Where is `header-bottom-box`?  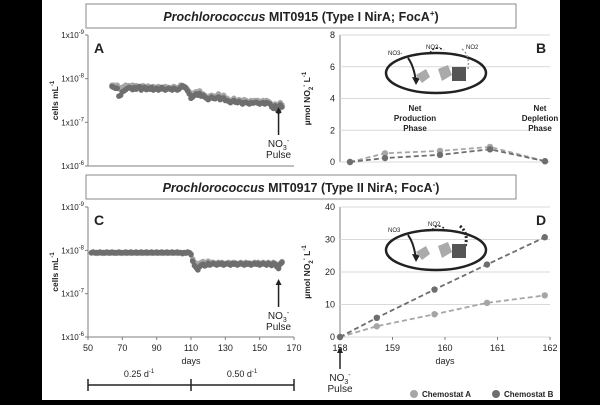
header-bottom-box is located at coordinates (301, 187).